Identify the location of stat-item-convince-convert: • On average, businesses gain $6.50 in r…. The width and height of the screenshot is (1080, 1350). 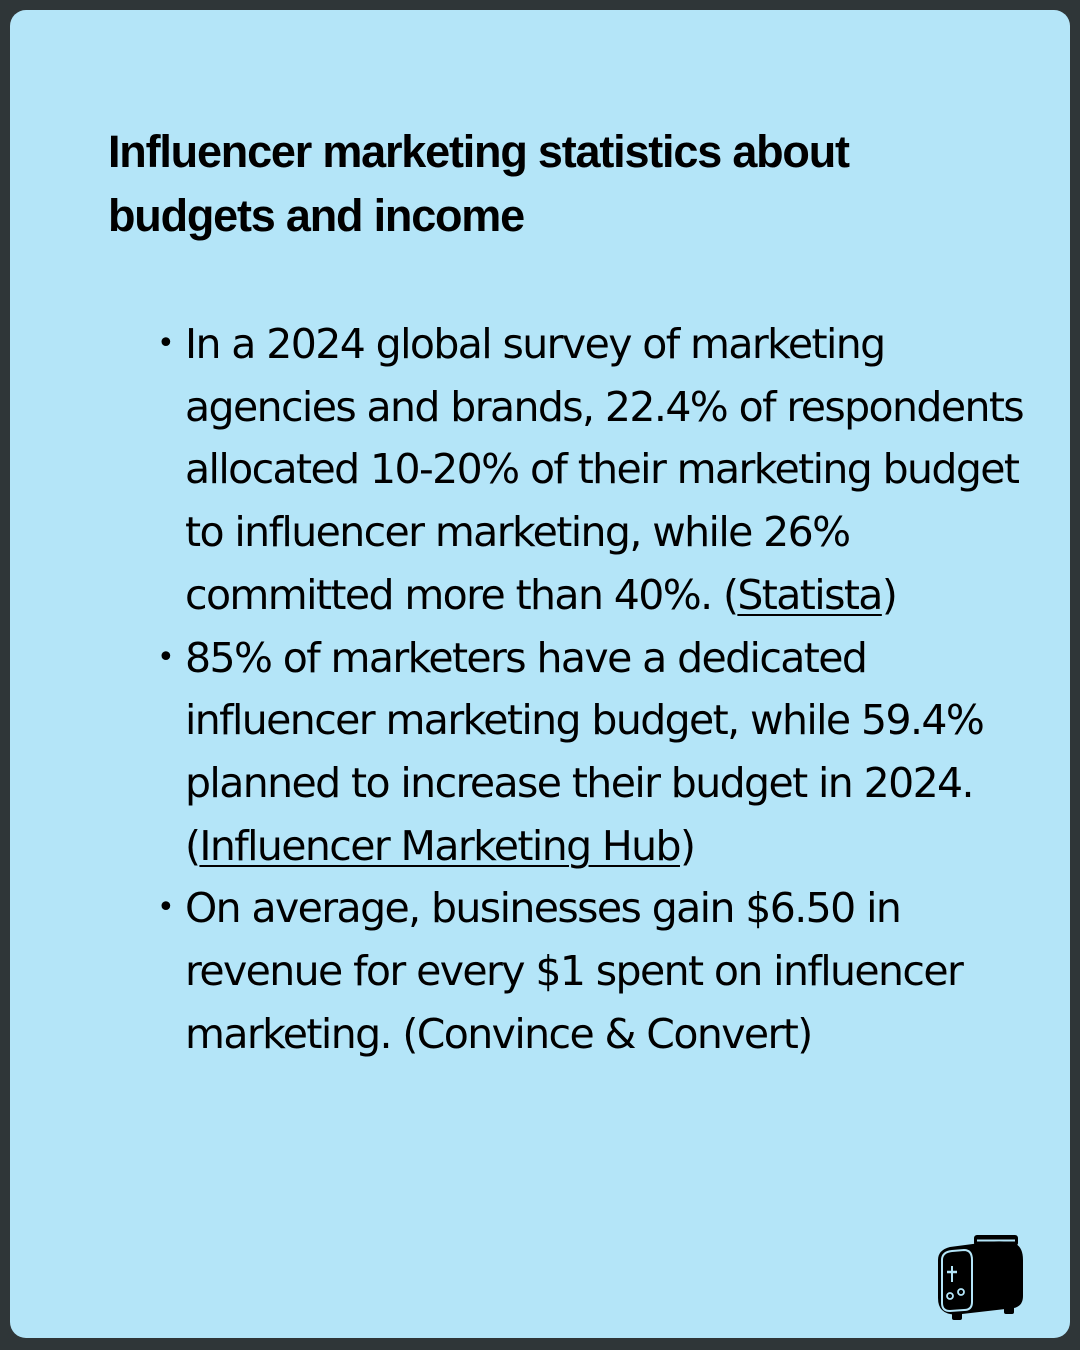
(601, 971).